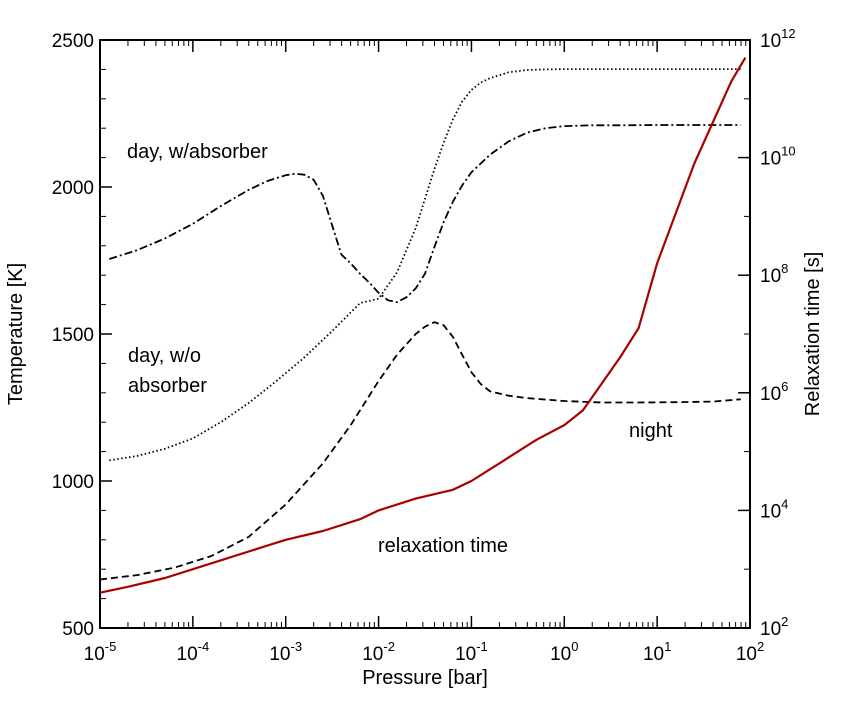  What do you see at coordinates (16, 334) in the screenshot?
I see `y-axis-label: Temperature [K]` at bounding box center [16, 334].